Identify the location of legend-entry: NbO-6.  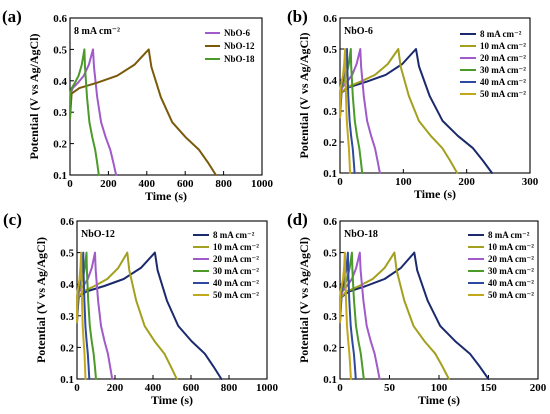
(237, 33).